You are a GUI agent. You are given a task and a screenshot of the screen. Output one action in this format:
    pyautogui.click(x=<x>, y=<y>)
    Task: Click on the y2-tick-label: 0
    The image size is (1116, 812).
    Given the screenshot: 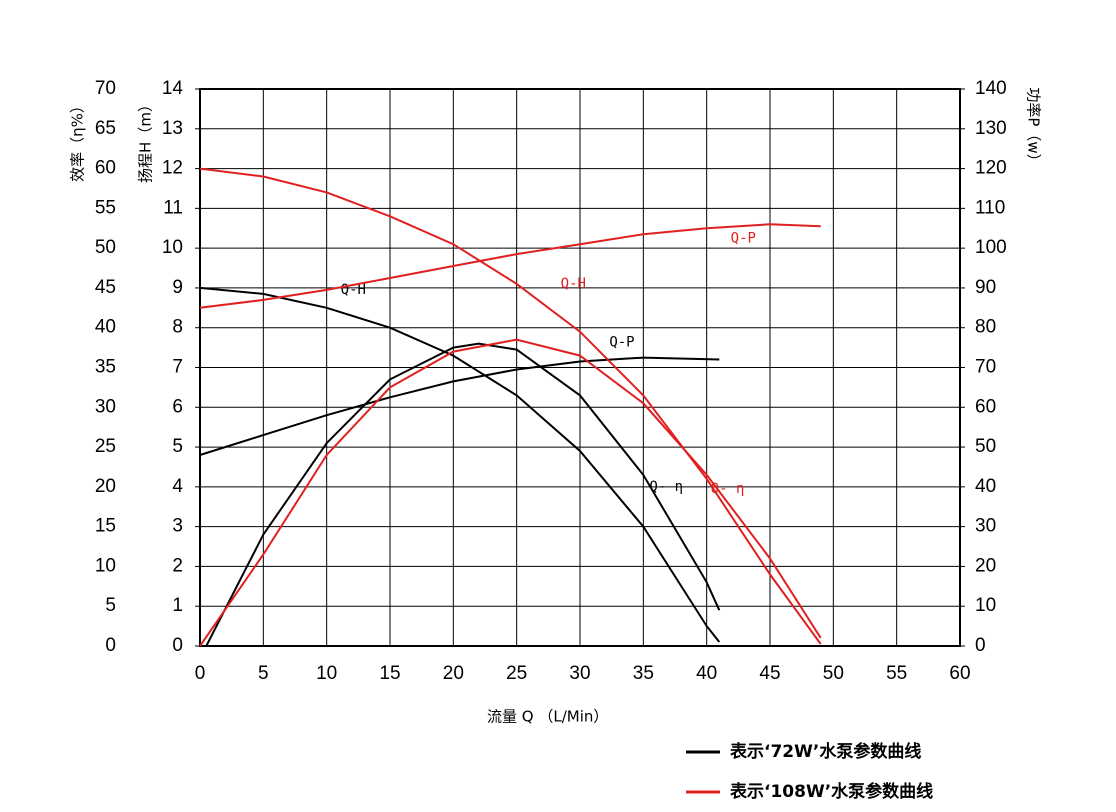 What is the action you would take?
    pyautogui.click(x=980, y=645)
    